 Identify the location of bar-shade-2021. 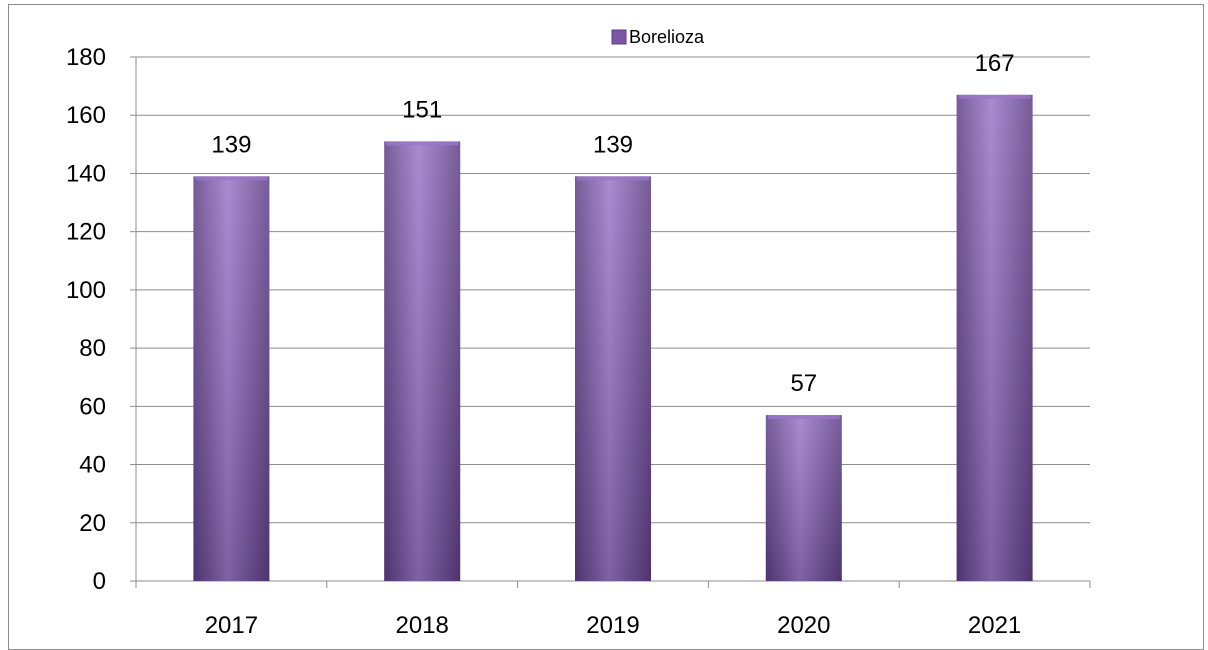
(994, 337).